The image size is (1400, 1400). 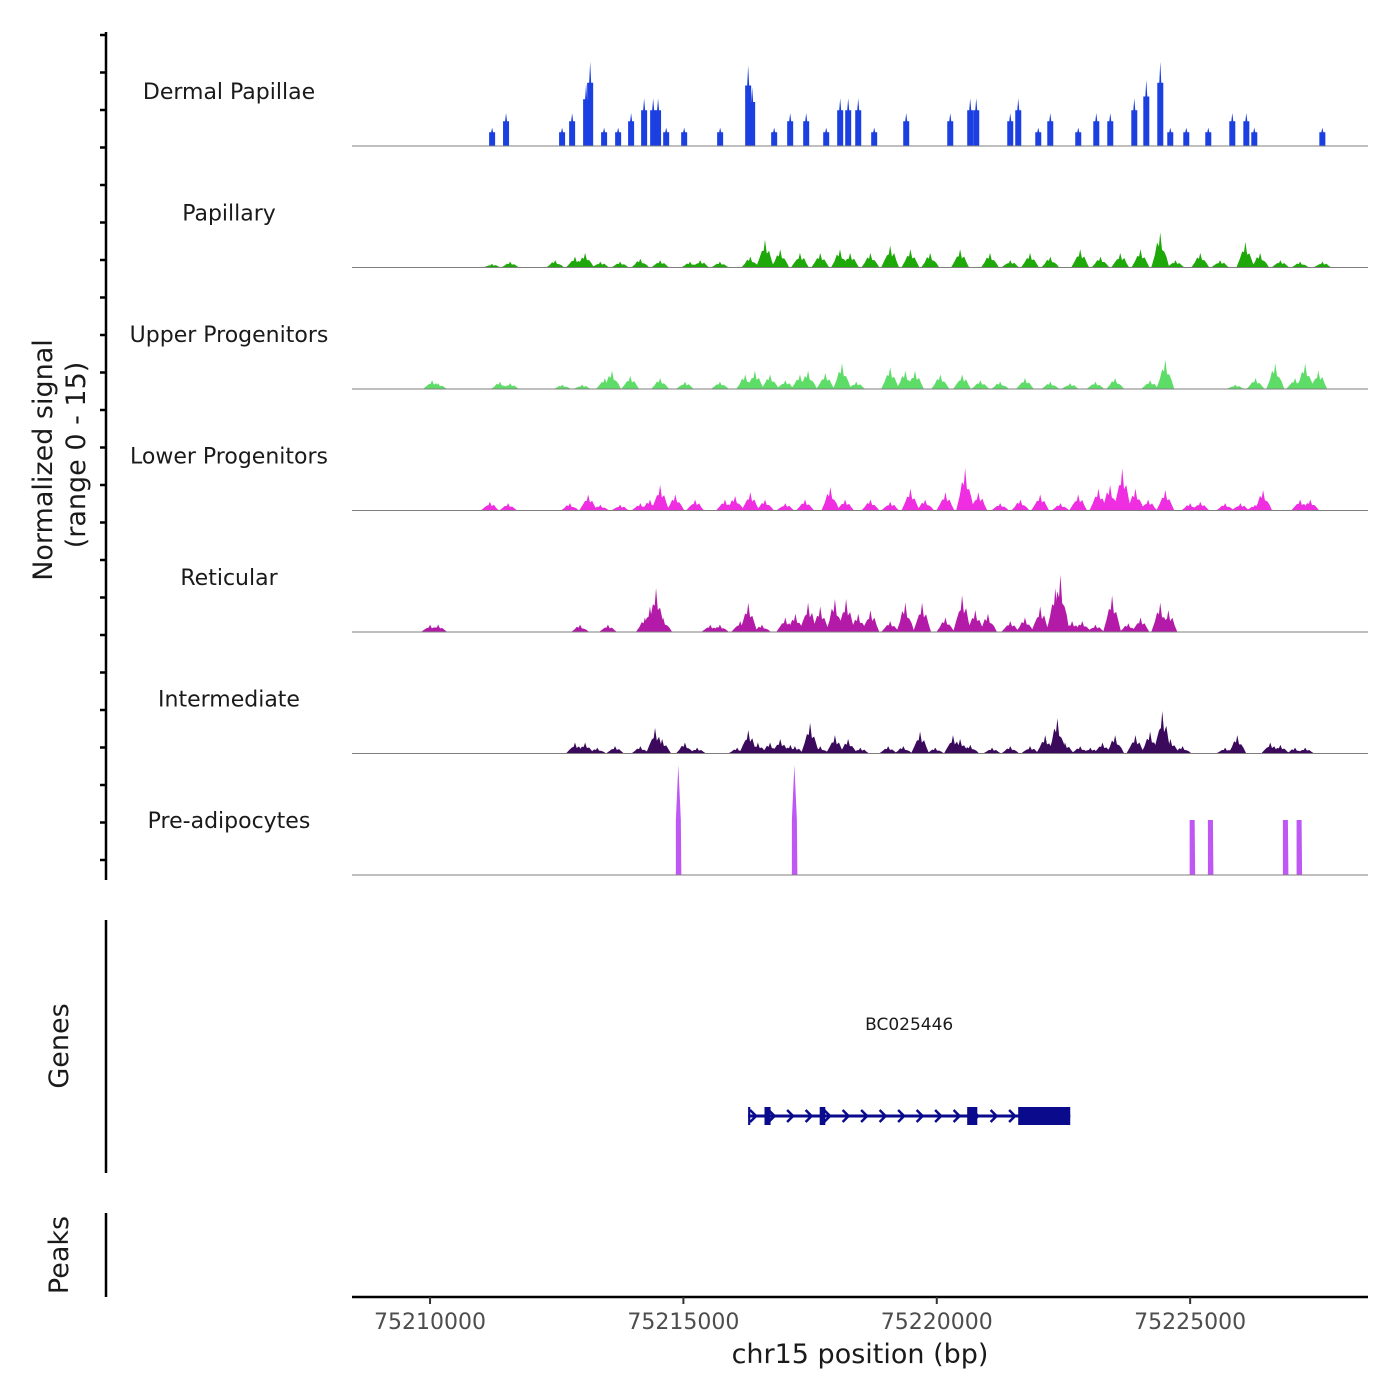 I want to click on x-tick-label: 75220000, so click(x=937, y=1322).